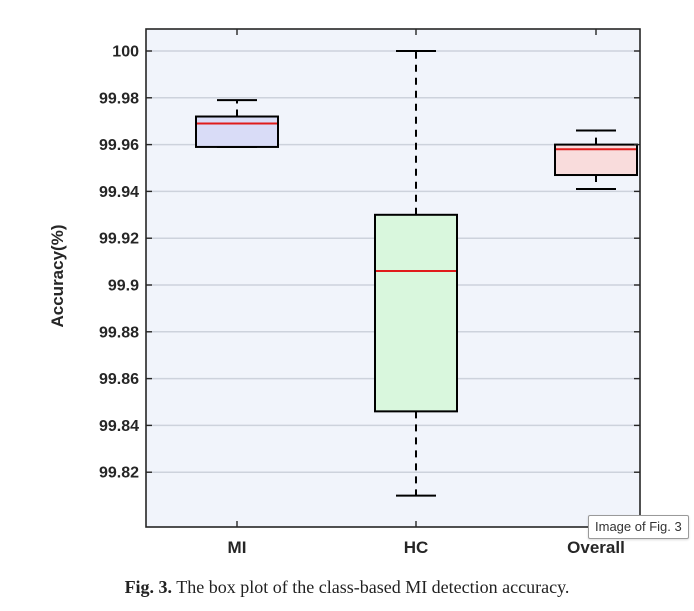 Image resolution: width=694 pixels, height=611 pixels. I want to click on y-tick-label: 99.98, so click(119, 98).